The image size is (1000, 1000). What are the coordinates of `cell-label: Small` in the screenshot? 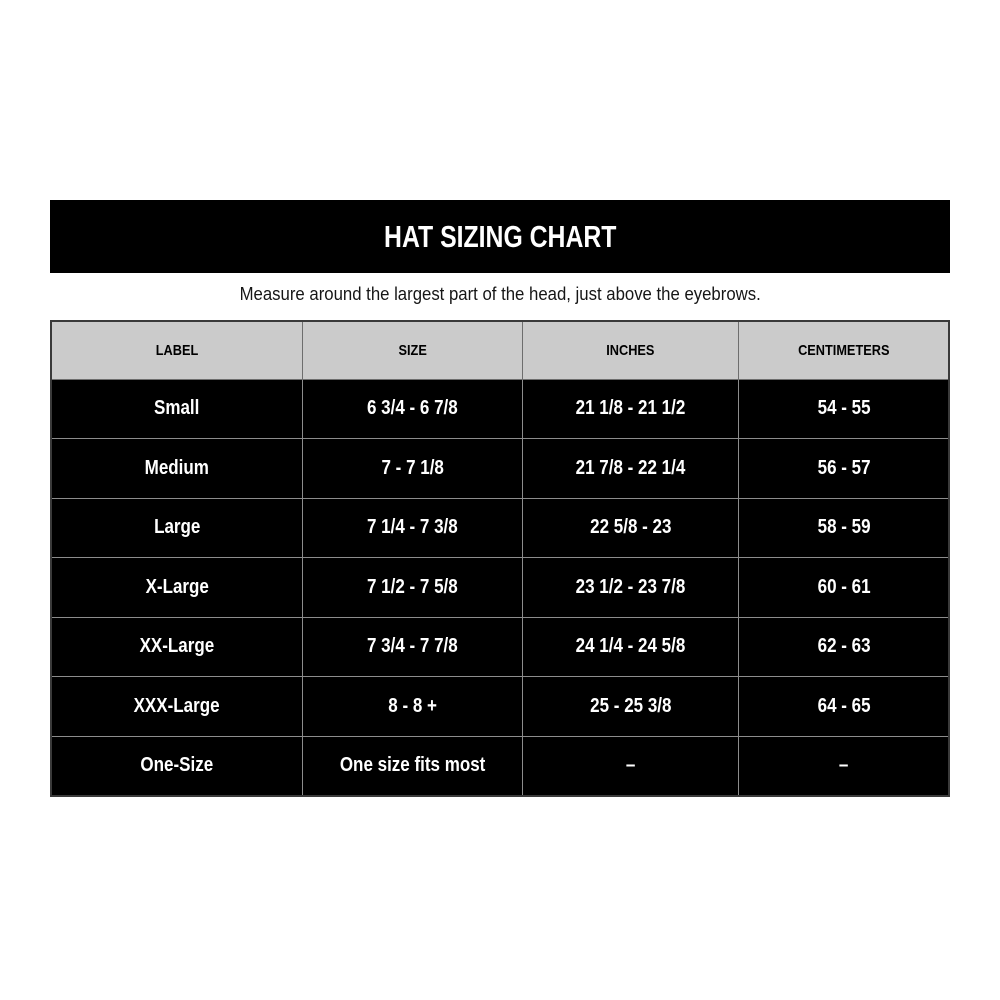 It's located at (176, 408).